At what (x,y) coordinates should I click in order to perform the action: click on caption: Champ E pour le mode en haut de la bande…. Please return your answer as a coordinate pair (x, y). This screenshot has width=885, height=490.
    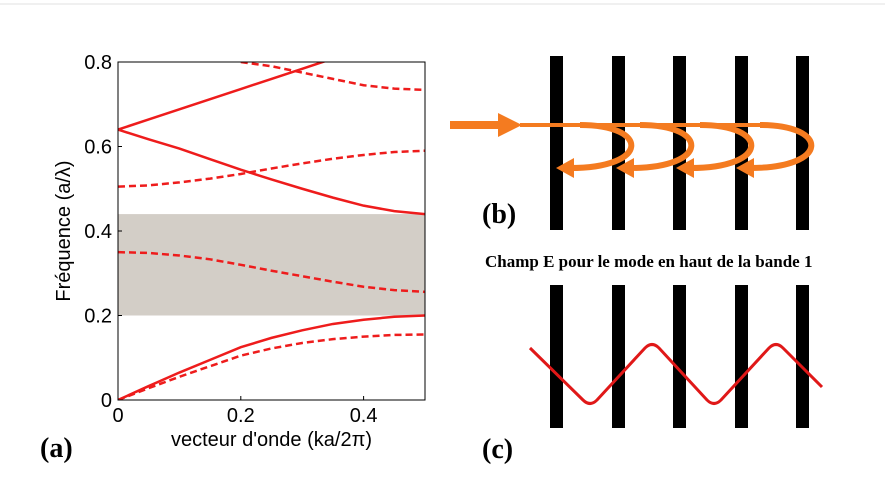
    Looking at the image, I should click on (648, 261).